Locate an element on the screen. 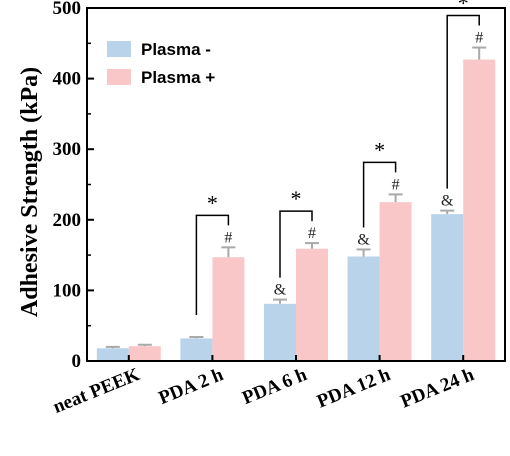 The width and height of the screenshot is (510, 456). y-tick-label: 300 is located at coordinates (67, 149).